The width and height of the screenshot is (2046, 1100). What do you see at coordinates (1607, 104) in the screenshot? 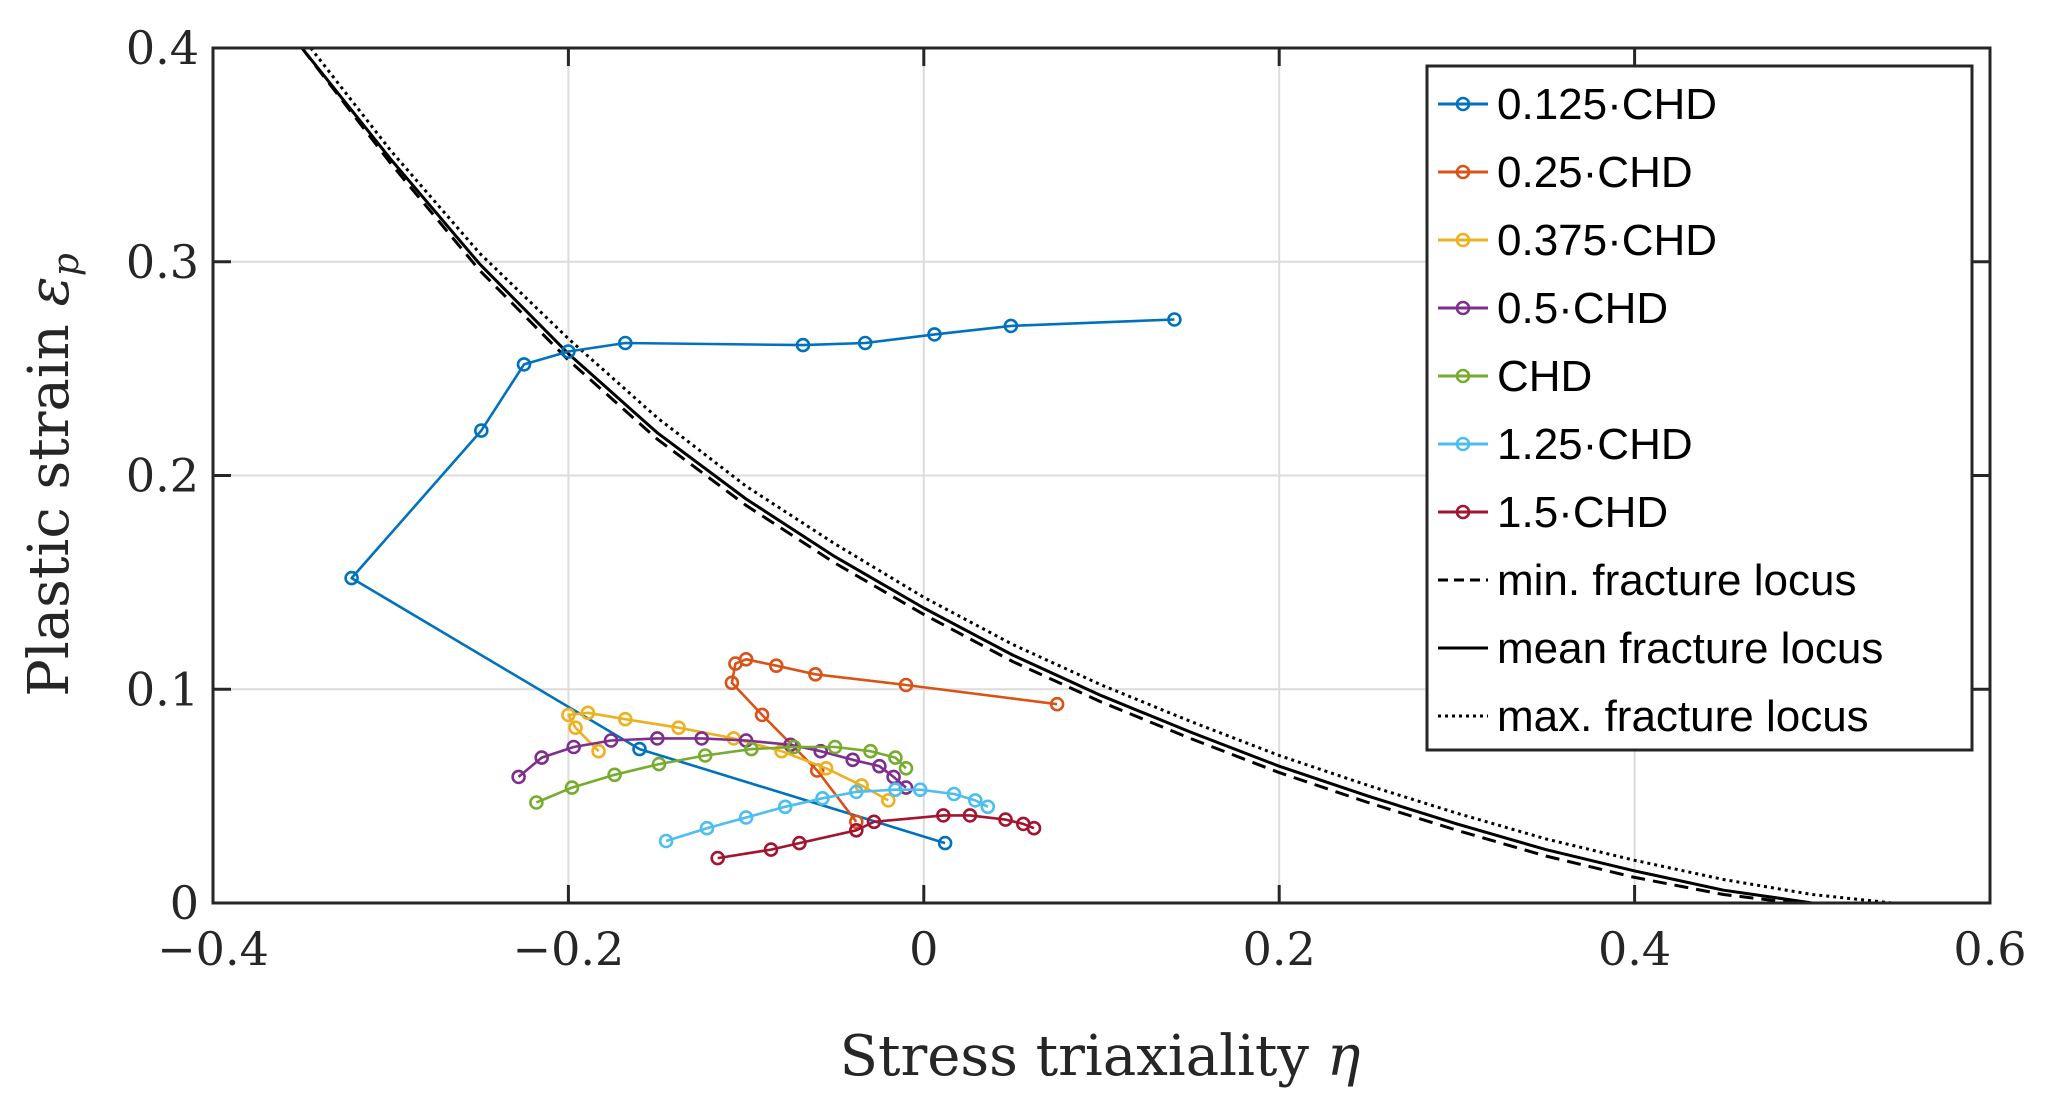
I see `legend-label: 0.125·CHD` at bounding box center [1607, 104].